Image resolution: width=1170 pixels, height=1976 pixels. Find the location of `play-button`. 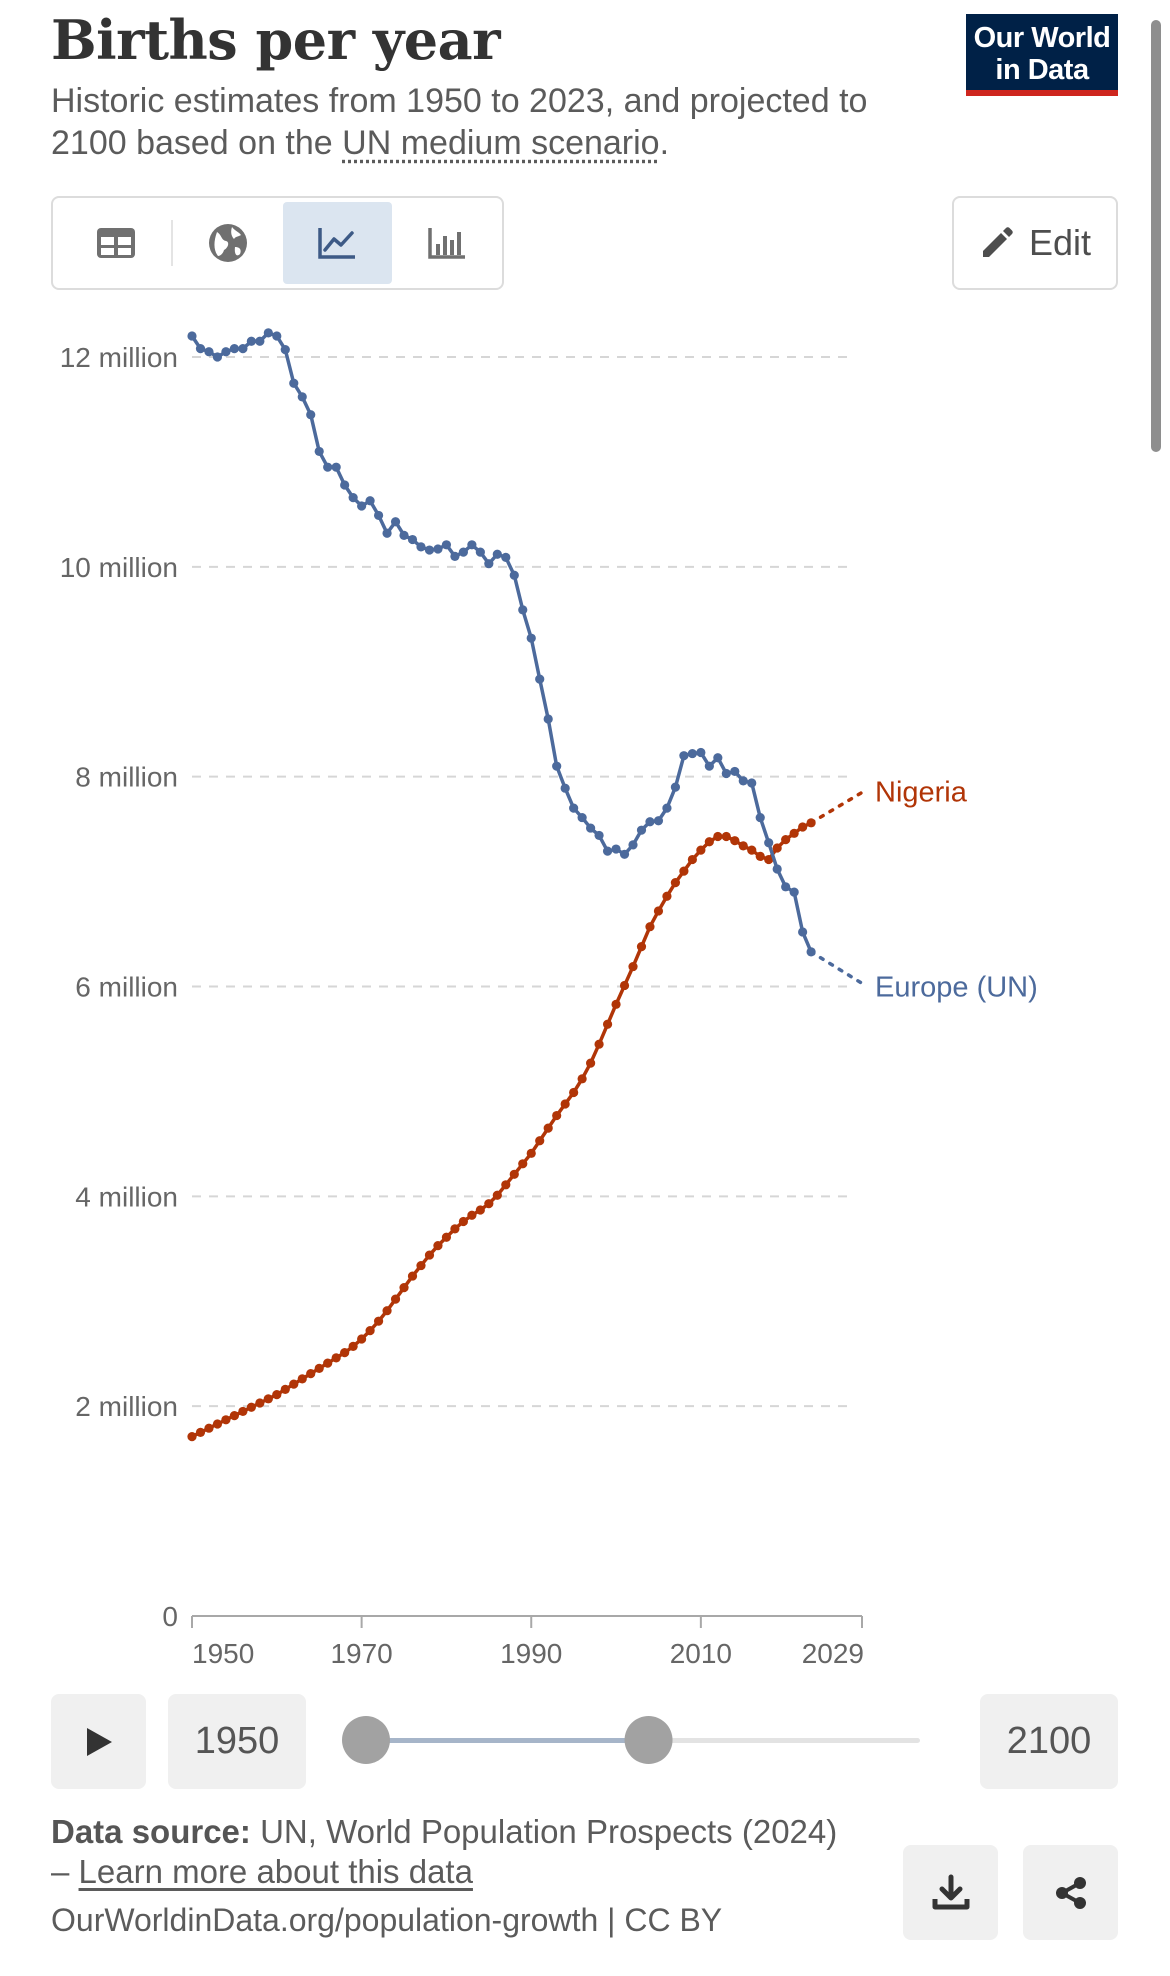

play-button is located at coordinates (98, 1741).